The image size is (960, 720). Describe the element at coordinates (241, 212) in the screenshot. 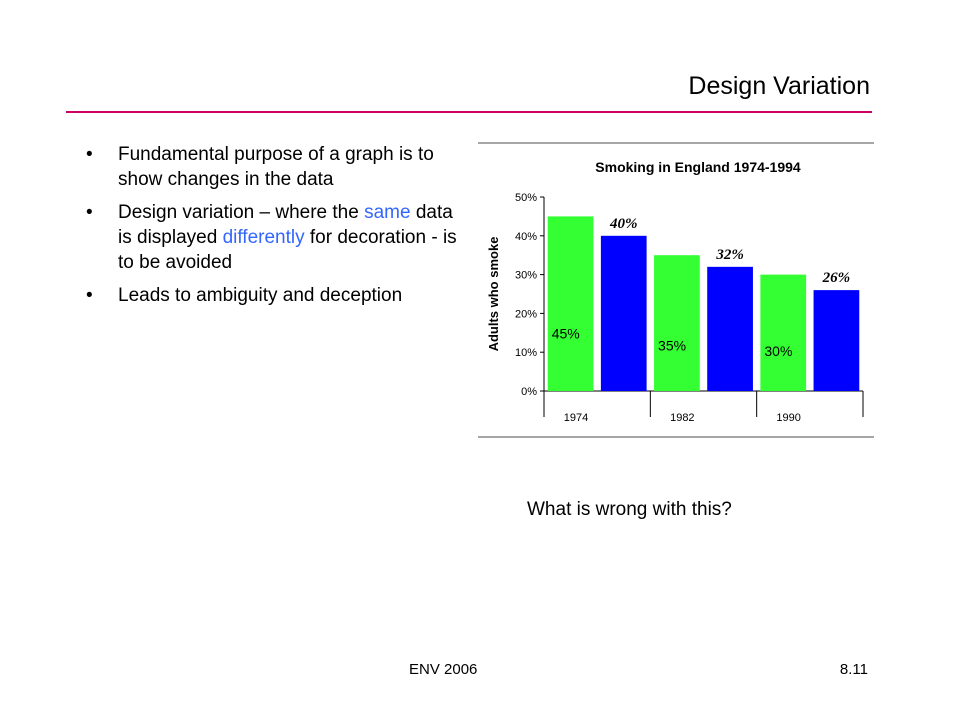

I see `bullet-text: Design variation – where the` at that location.